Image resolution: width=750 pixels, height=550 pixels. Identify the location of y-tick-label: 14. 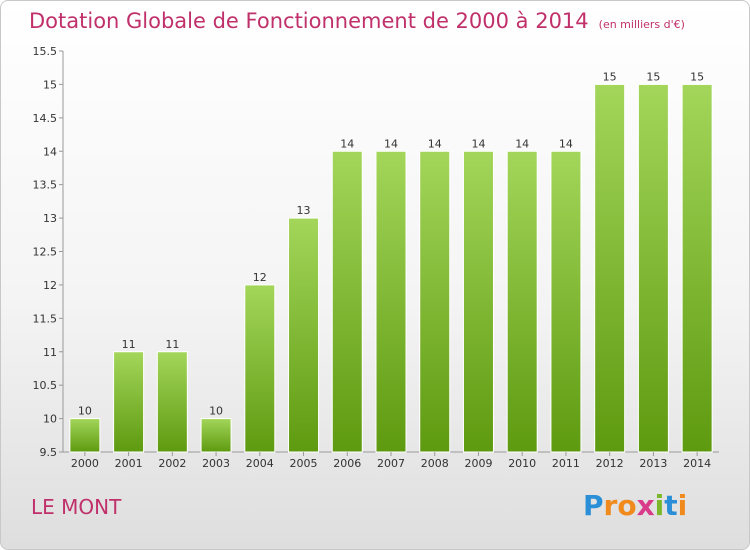
(50, 151).